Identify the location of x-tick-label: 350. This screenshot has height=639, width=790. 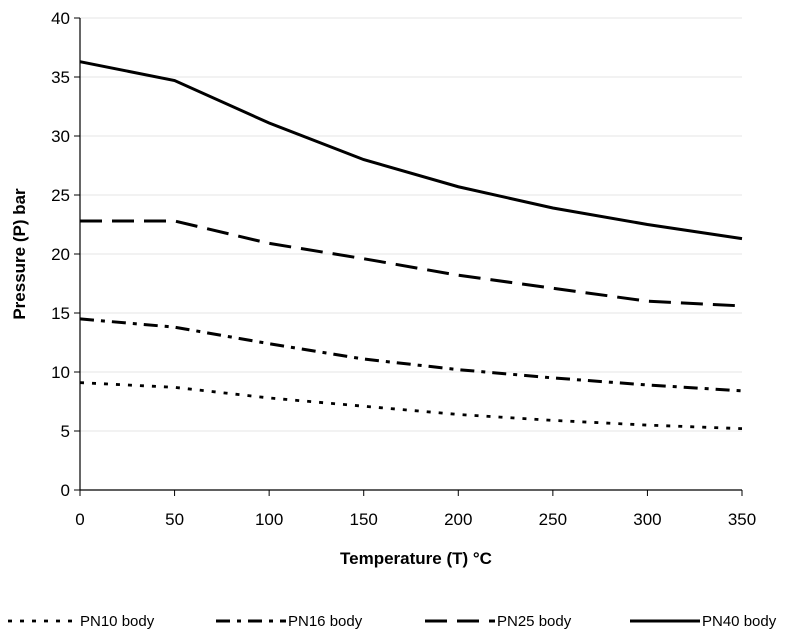
(742, 519).